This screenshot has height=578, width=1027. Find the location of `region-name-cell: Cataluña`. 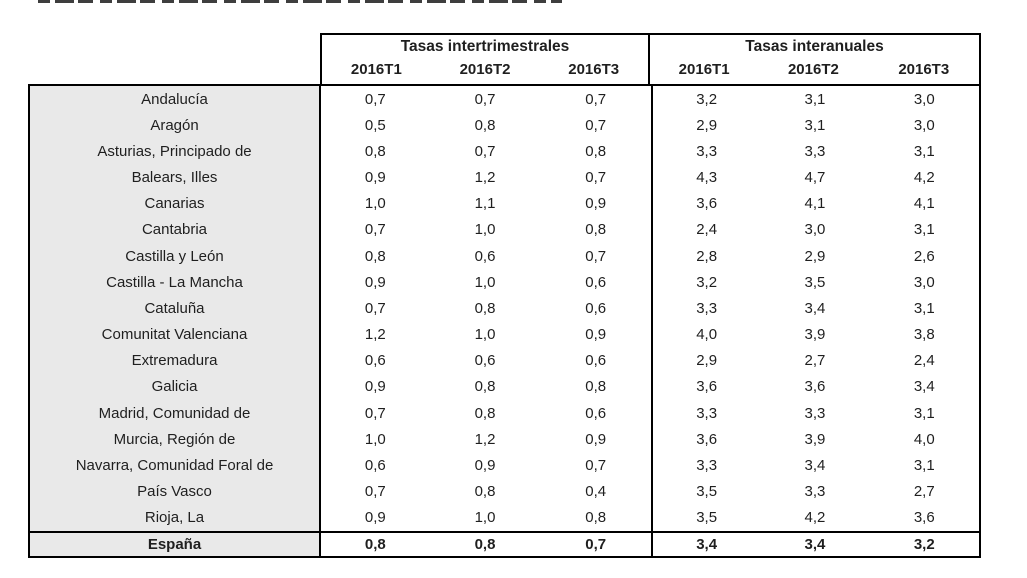

region-name-cell: Cataluña is located at coordinates (174, 308).